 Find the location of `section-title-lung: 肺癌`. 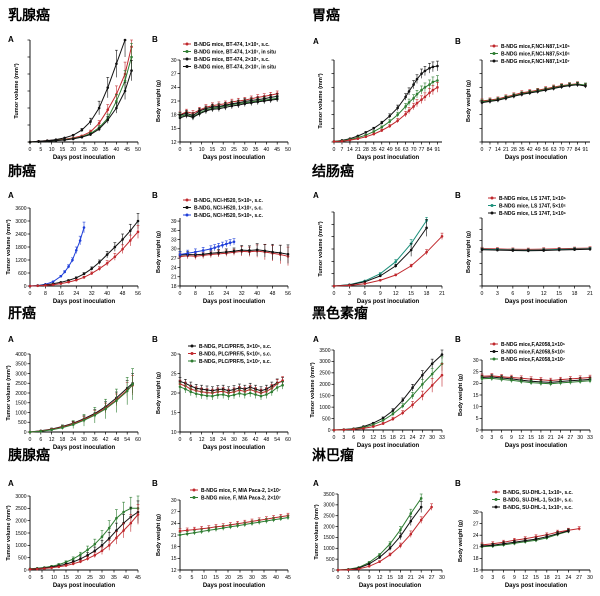

section-title-lung: 肺癌 is located at coordinates (22, 171).